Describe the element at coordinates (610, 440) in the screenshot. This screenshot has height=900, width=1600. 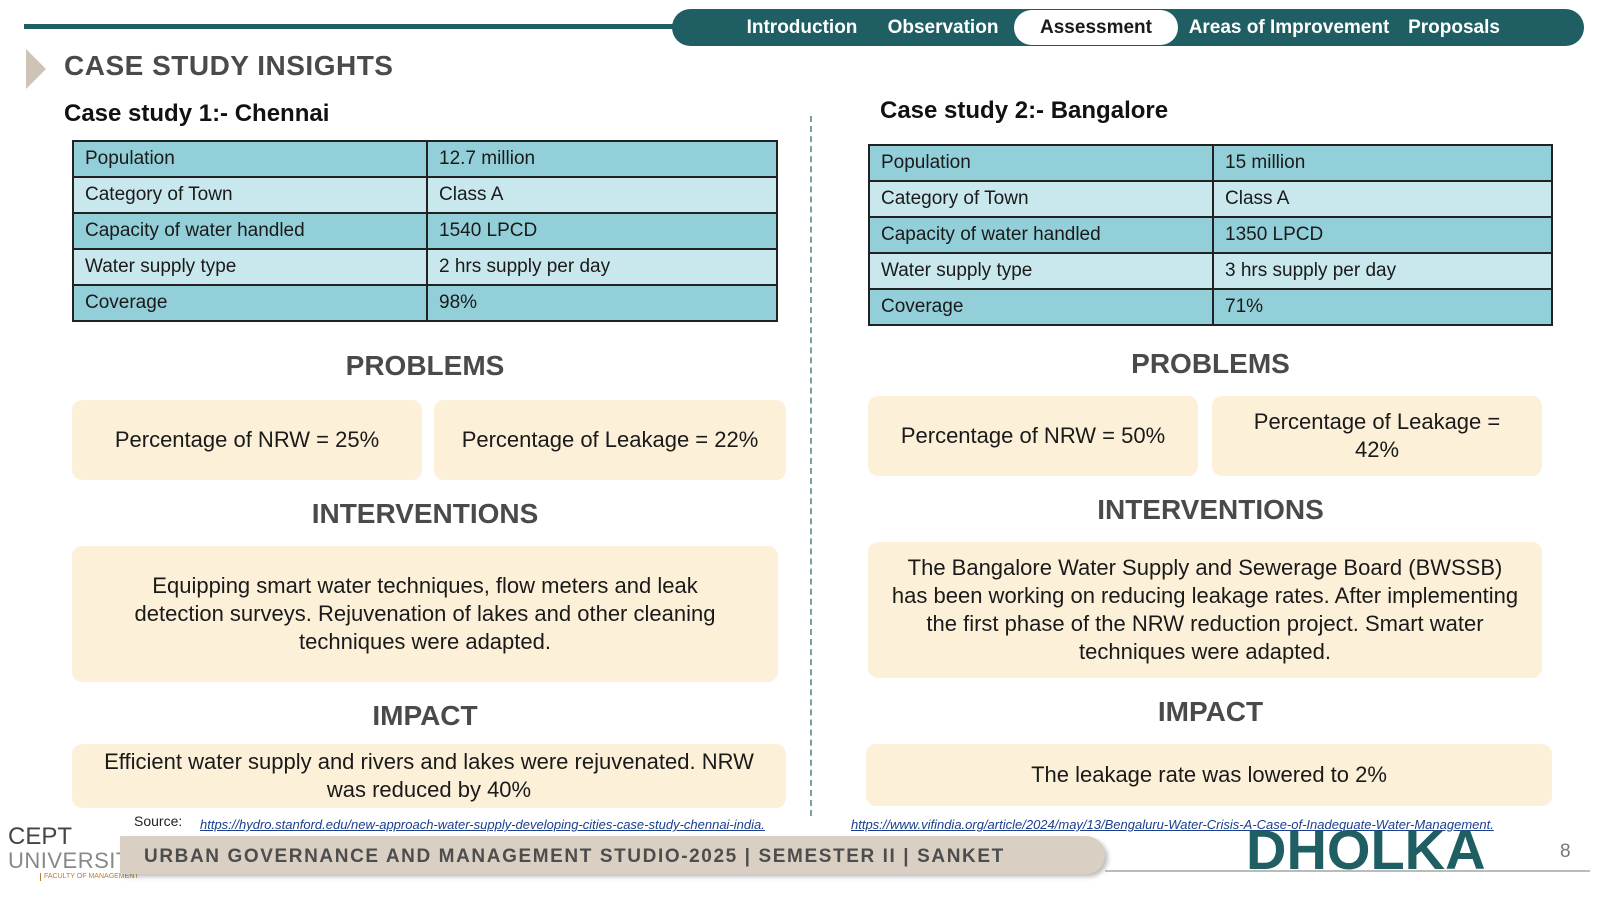
I see `case1-problem-leakage: Percentage of Leakage = 22%` at that location.